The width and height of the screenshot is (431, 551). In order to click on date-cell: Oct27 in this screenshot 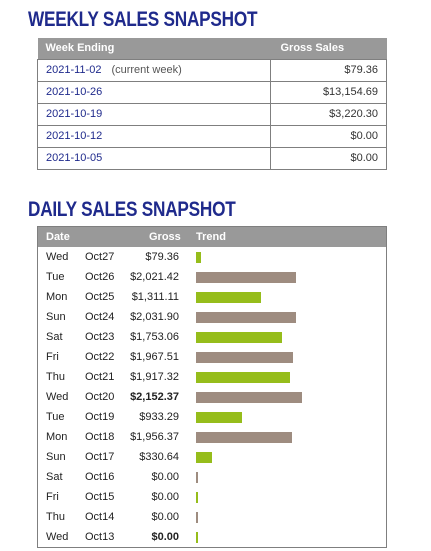, I will do `click(100, 257)`.